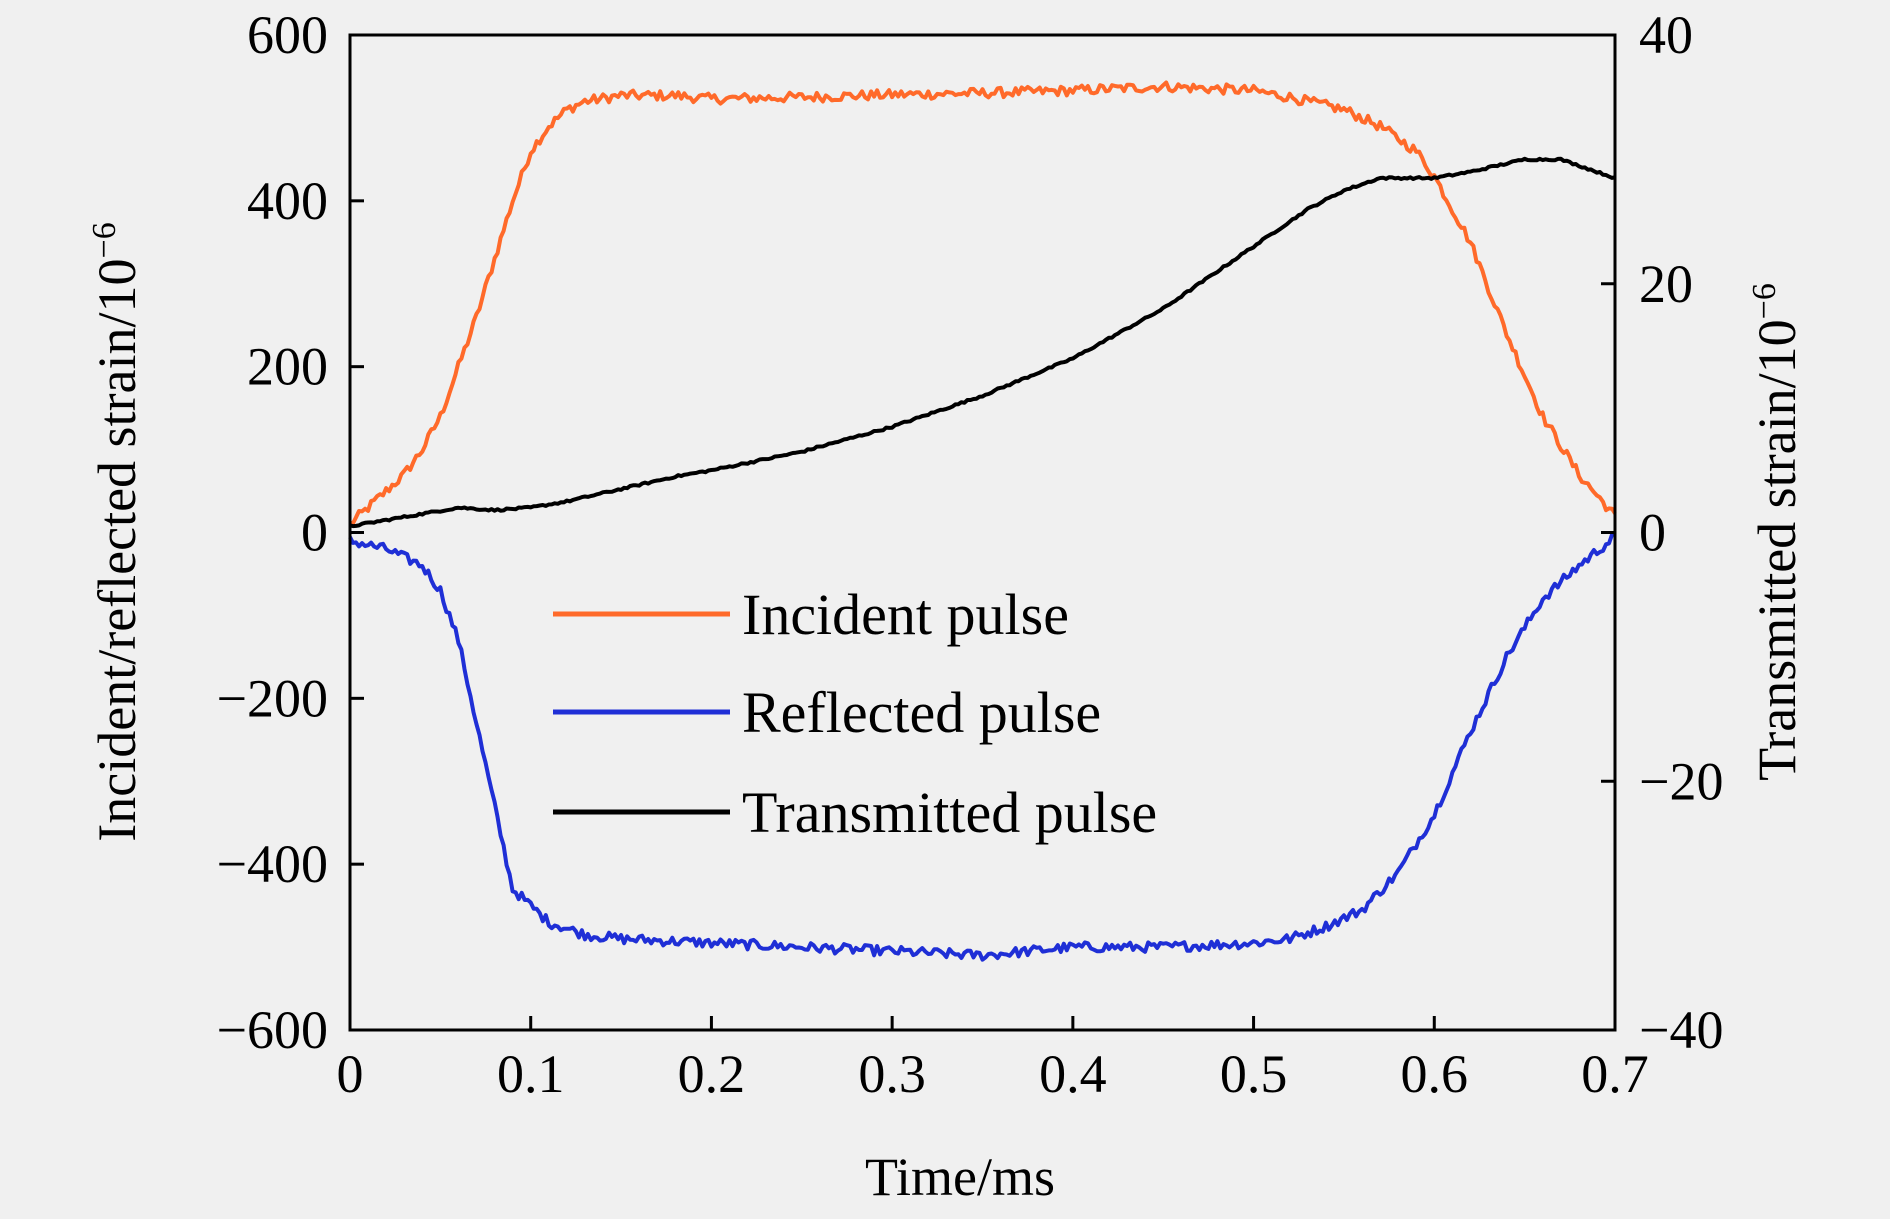  I want to click on y-right-tick-label: 0, so click(1652, 533).